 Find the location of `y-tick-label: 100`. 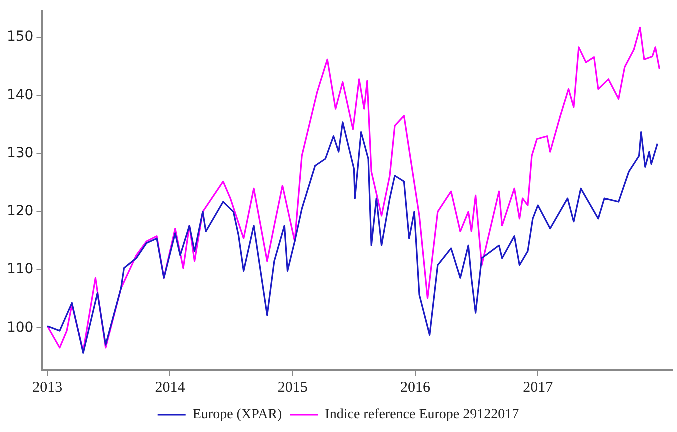

y-tick-label: 100 is located at coordinates (20, 328).